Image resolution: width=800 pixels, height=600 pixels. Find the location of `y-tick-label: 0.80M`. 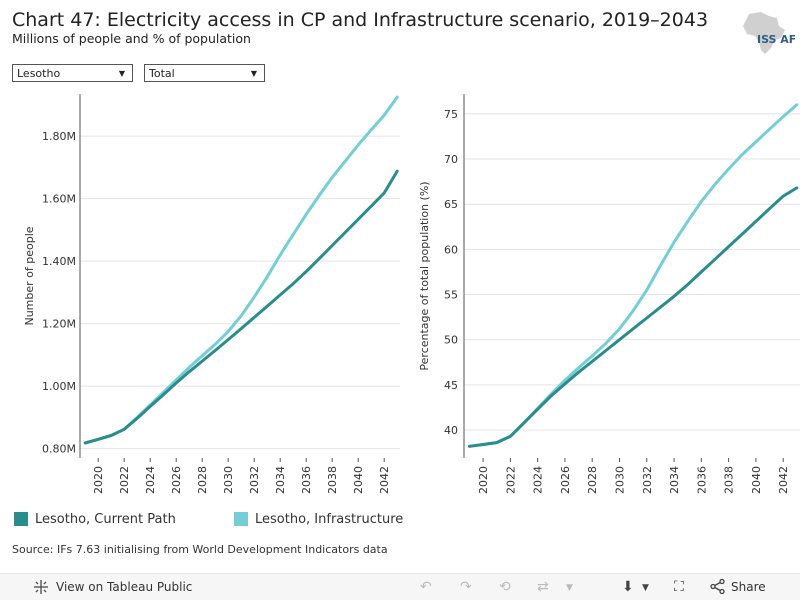

y-tick-label: 0.80M is located at coordinates (59, 449).